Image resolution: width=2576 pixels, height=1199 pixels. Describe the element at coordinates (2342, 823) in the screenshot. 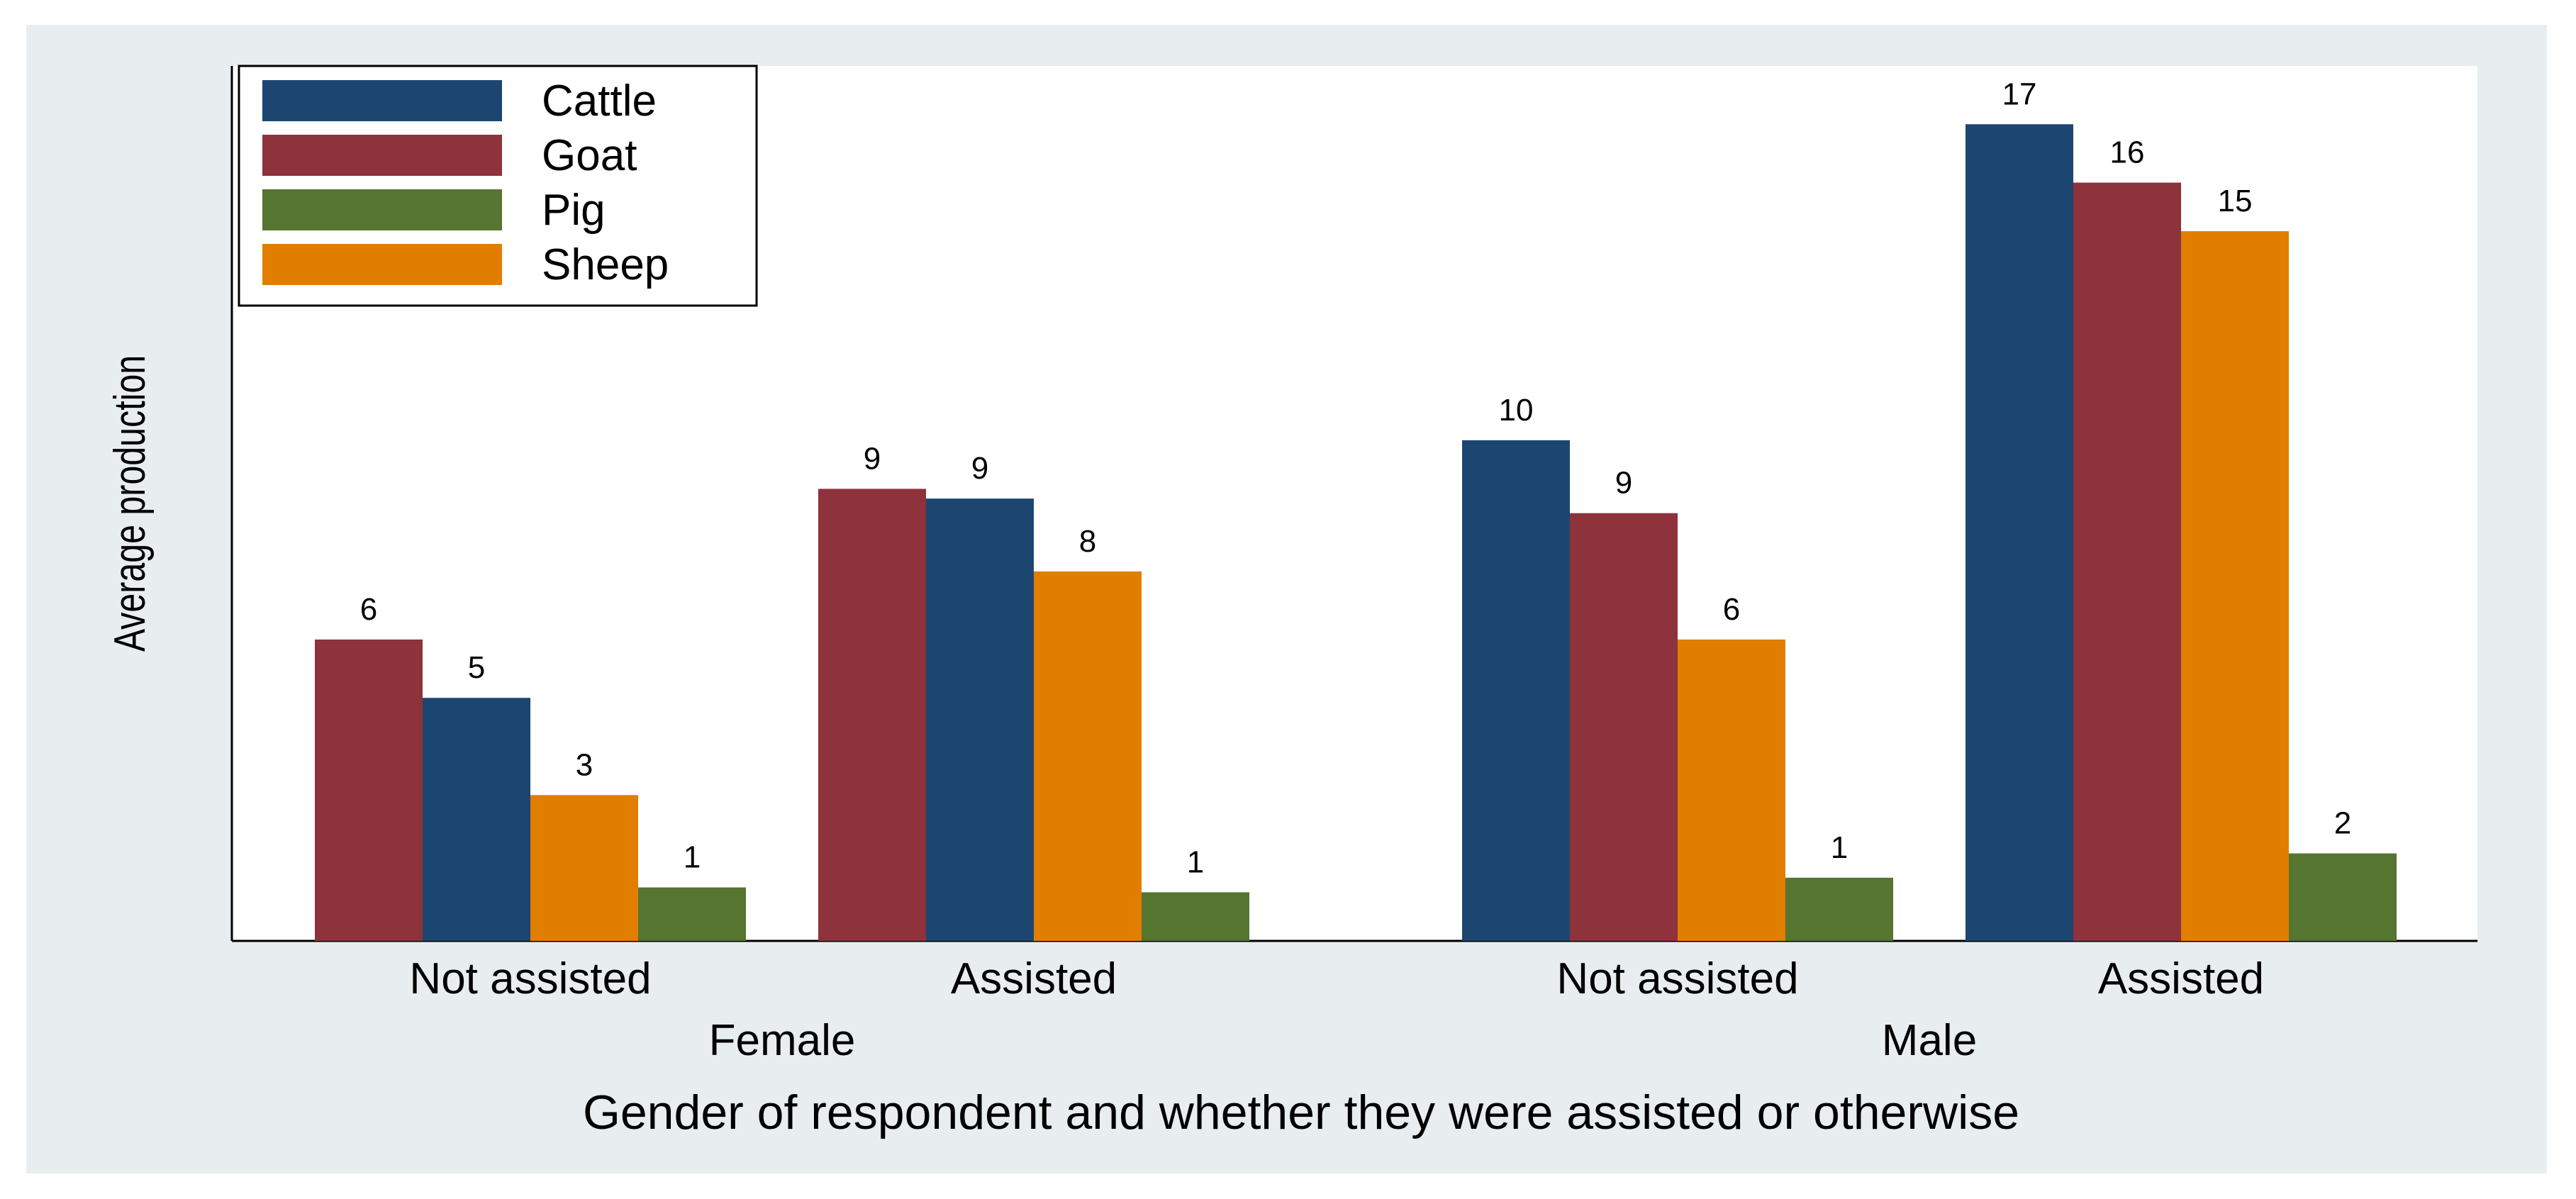

I see `data-label: 2` at that location.